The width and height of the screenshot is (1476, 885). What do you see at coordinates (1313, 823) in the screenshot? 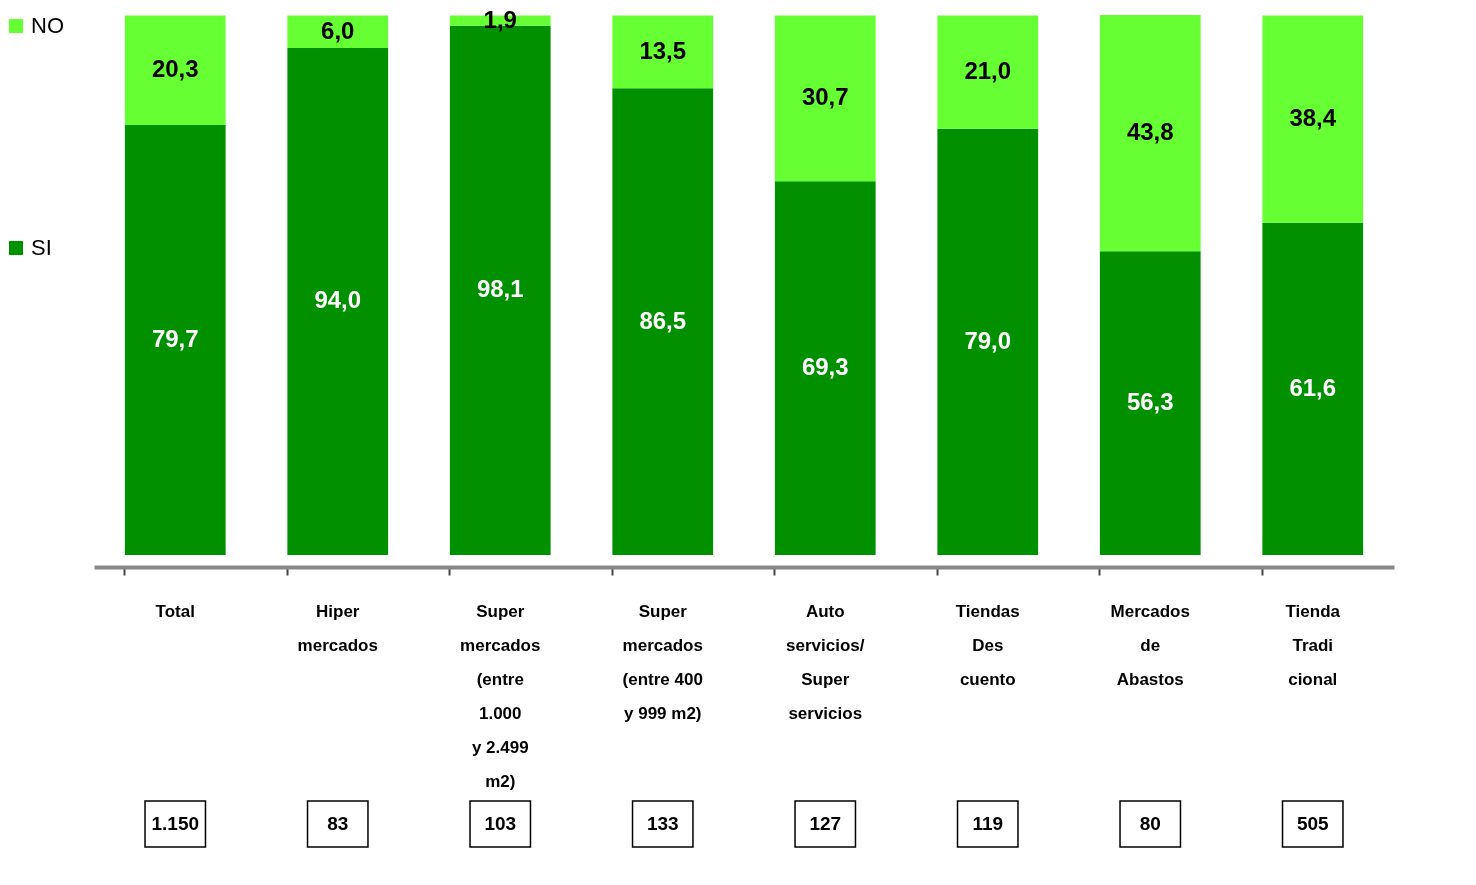
I see `text: 505` at bounding box center [1313, 823].